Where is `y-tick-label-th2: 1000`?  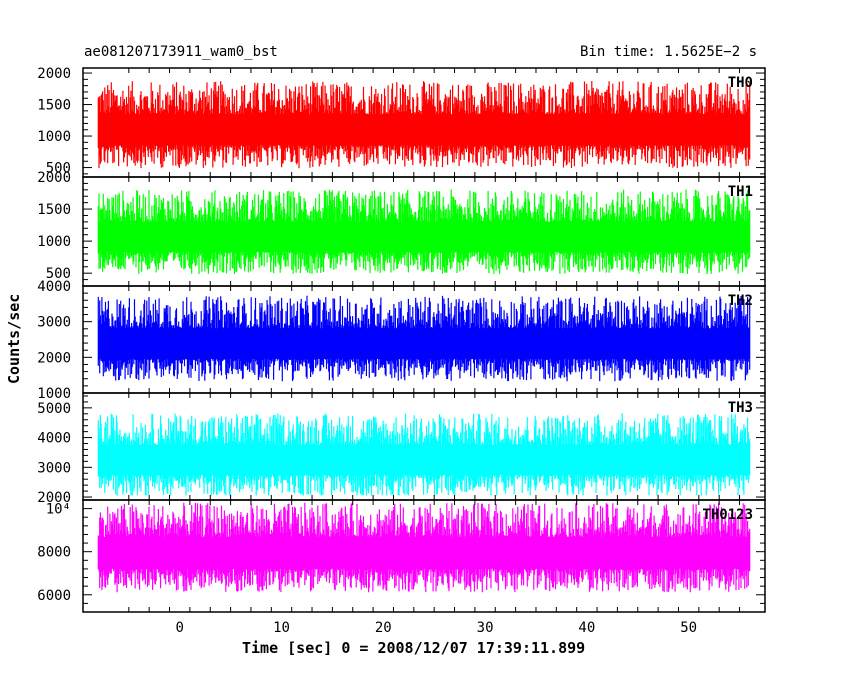
y-tick-label-th2: 1000 is located at coordinates (54, 394).